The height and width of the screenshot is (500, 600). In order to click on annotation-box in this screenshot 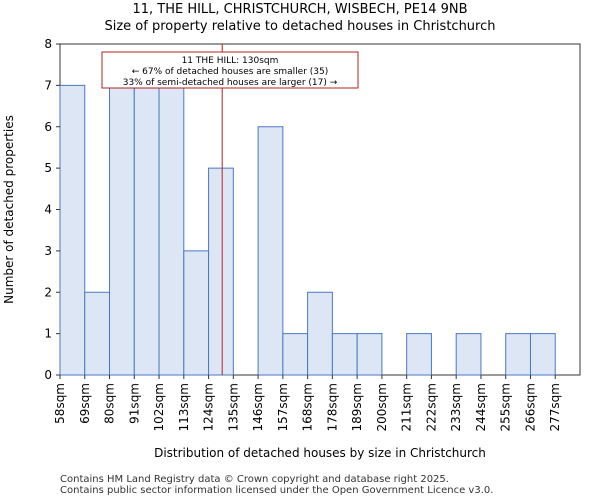, I will do `click(230, 70)`.